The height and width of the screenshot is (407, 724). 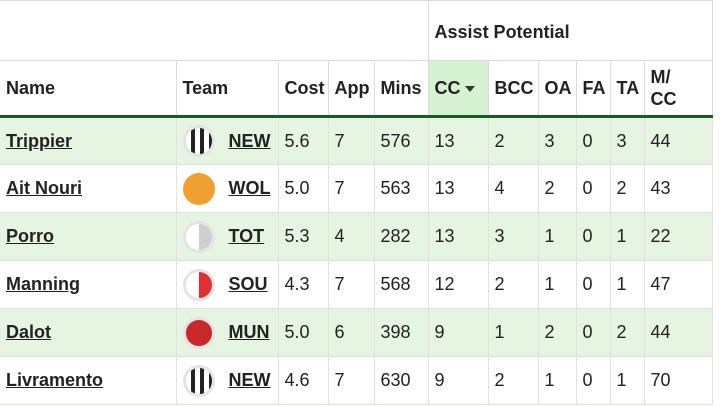 I want to click on wolves-badge-icon, so click(x=198, y=188).